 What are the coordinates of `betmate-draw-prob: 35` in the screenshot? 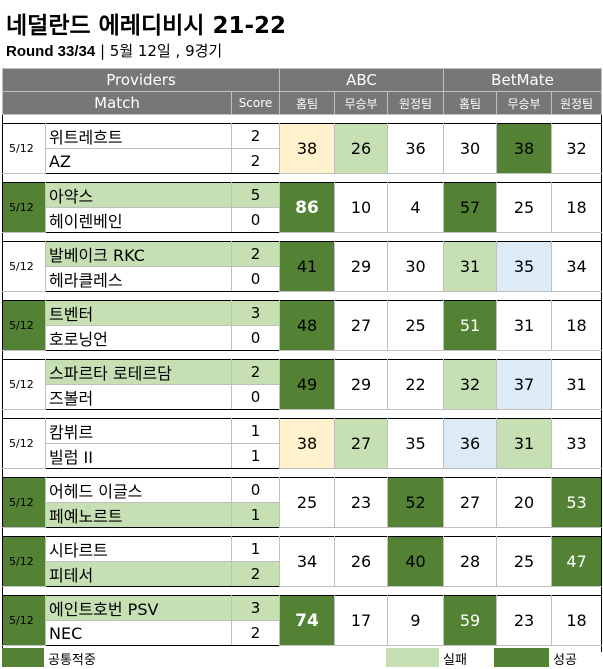 It's located at (524, 266).